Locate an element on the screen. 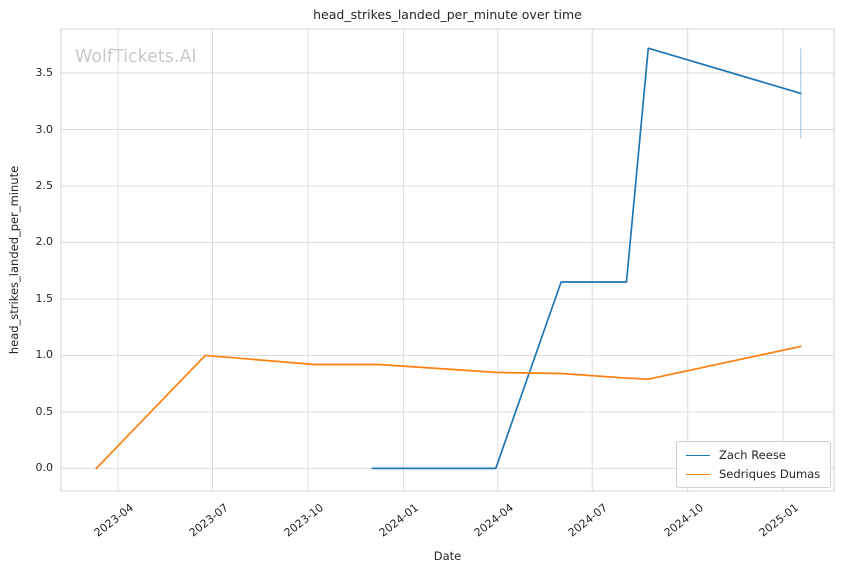 This screenshot has width=844, height=575. y-tick-label: 0.5 is located at coordinates (44, 411).